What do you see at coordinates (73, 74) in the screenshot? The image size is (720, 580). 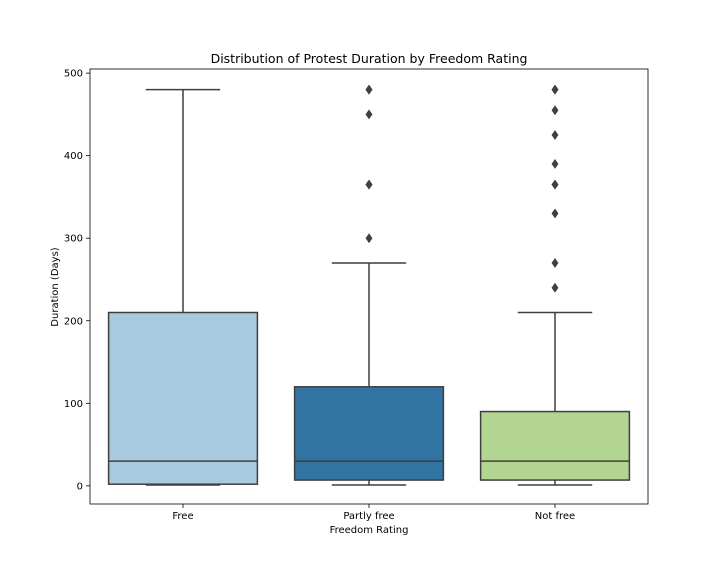 I see `y-tick-label: 500` at bounding box center [73, 74].